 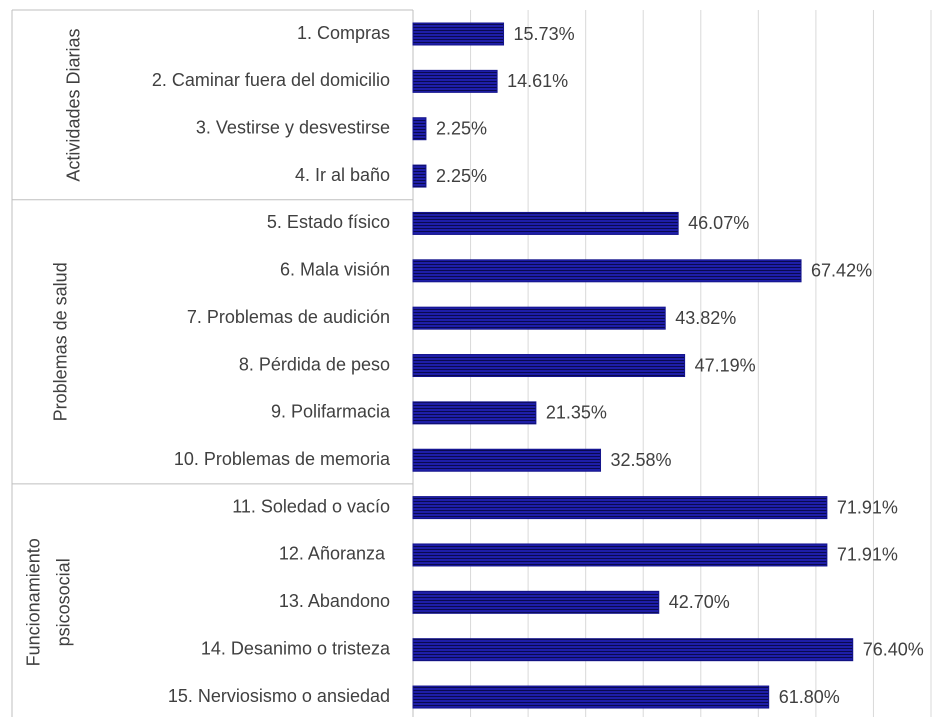 What do you see at coordinates (271, 80) in the screenshot?
I see `category-label: 2. Caminar fuera del domicilio` at bounding box center [271, 80].